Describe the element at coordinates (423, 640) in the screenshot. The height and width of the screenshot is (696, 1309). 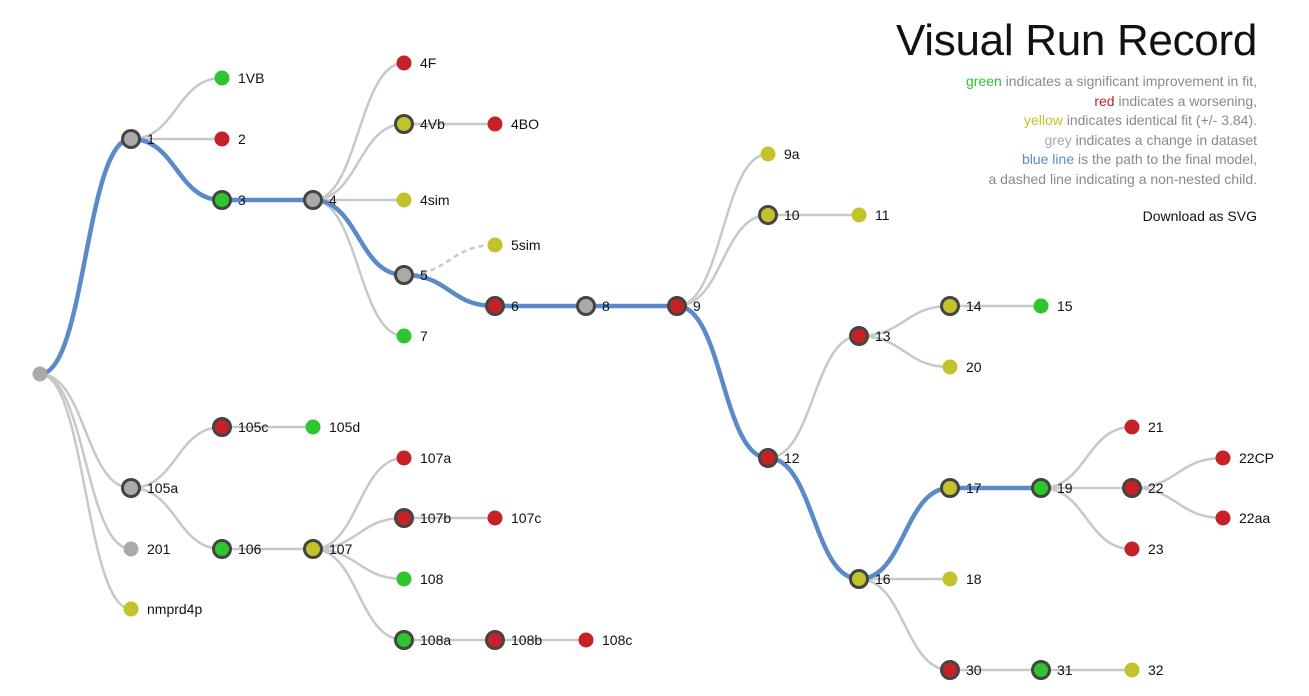
I see `node-108a: 108a` at that location.